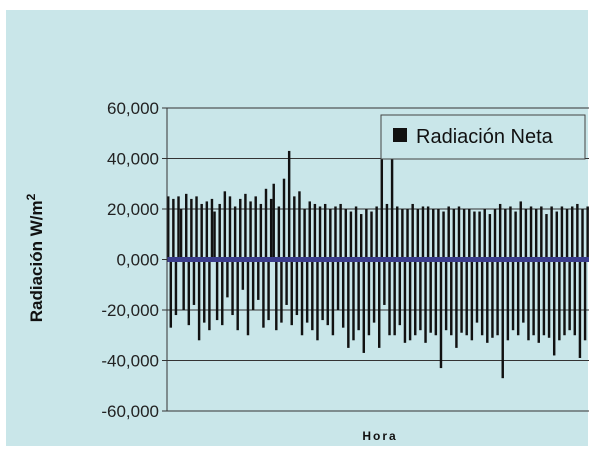  Describe the element at coordinates (35, 257) in the screenshot. I see `y-axis-title: Radiación W/m2` at that location.